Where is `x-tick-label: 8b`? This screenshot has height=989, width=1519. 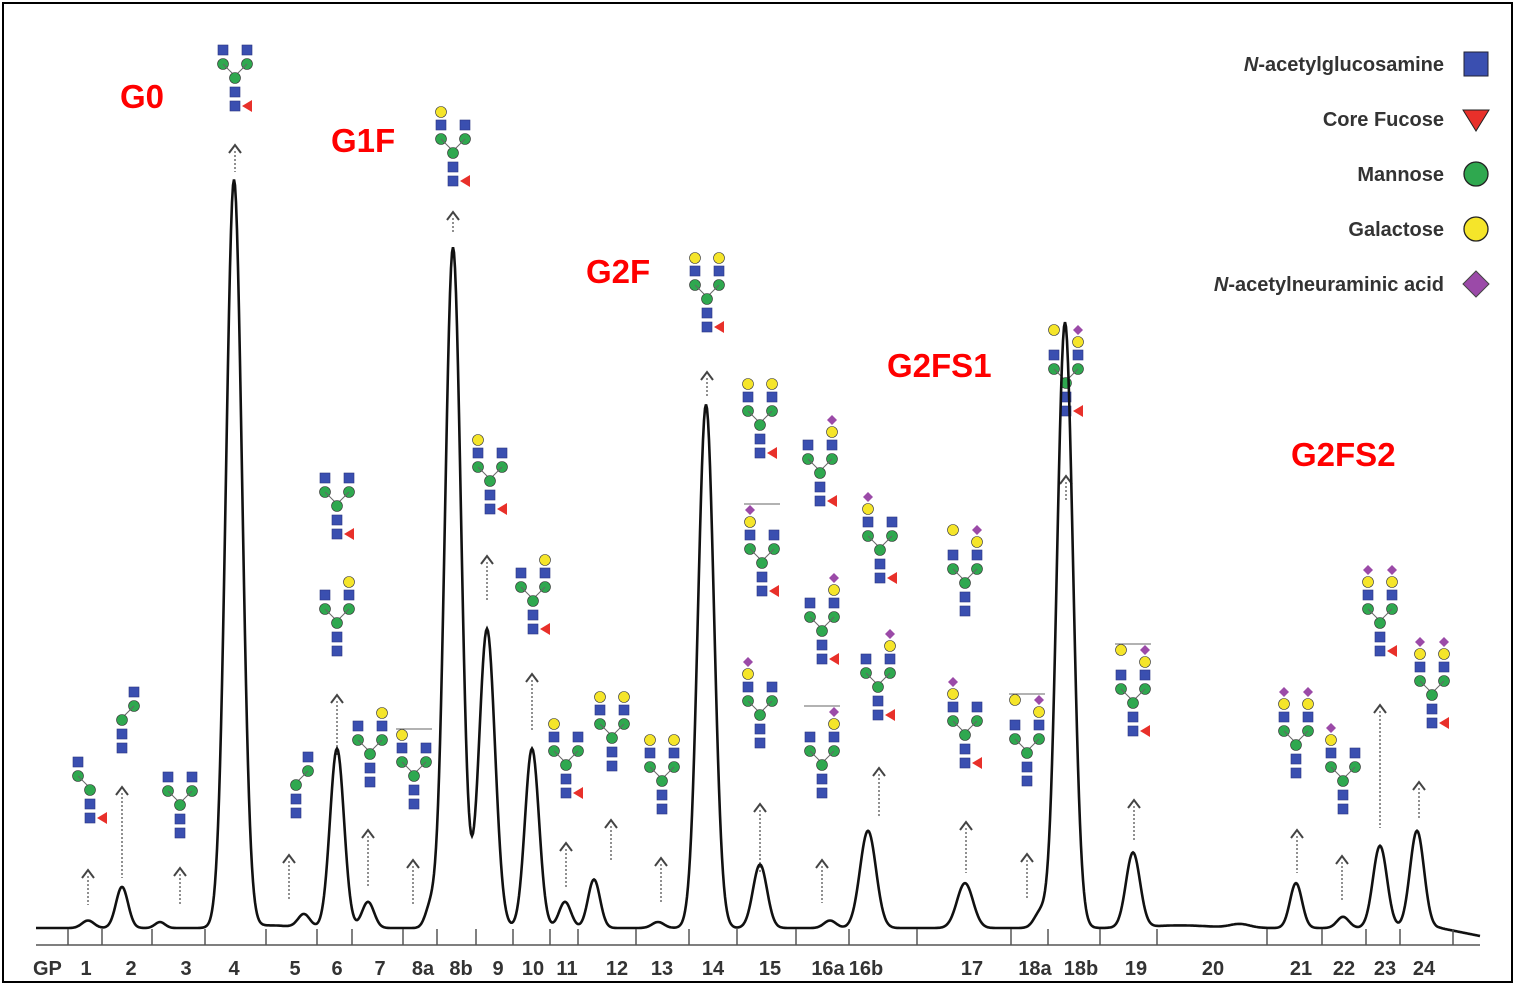 x-tick-label: 8b is located at coordinates (460, 969).